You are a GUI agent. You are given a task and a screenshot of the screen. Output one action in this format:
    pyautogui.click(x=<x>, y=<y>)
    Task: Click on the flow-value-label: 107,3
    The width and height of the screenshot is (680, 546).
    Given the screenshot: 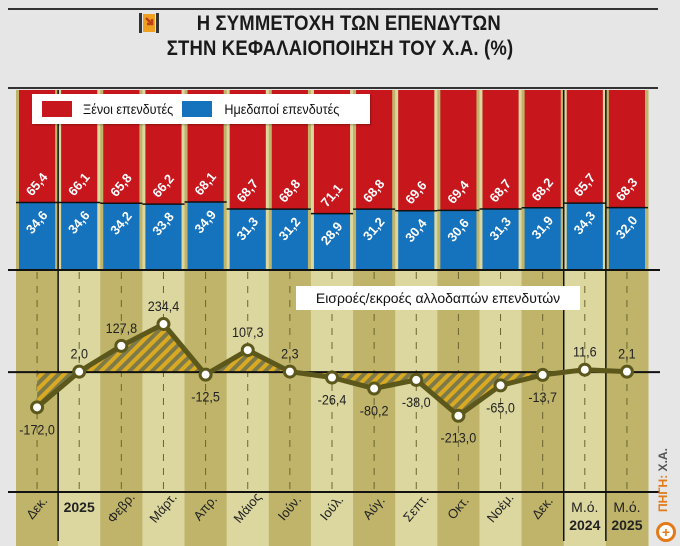 What is the action you would take?
    pyautogui.click(x=247, y=332)
    